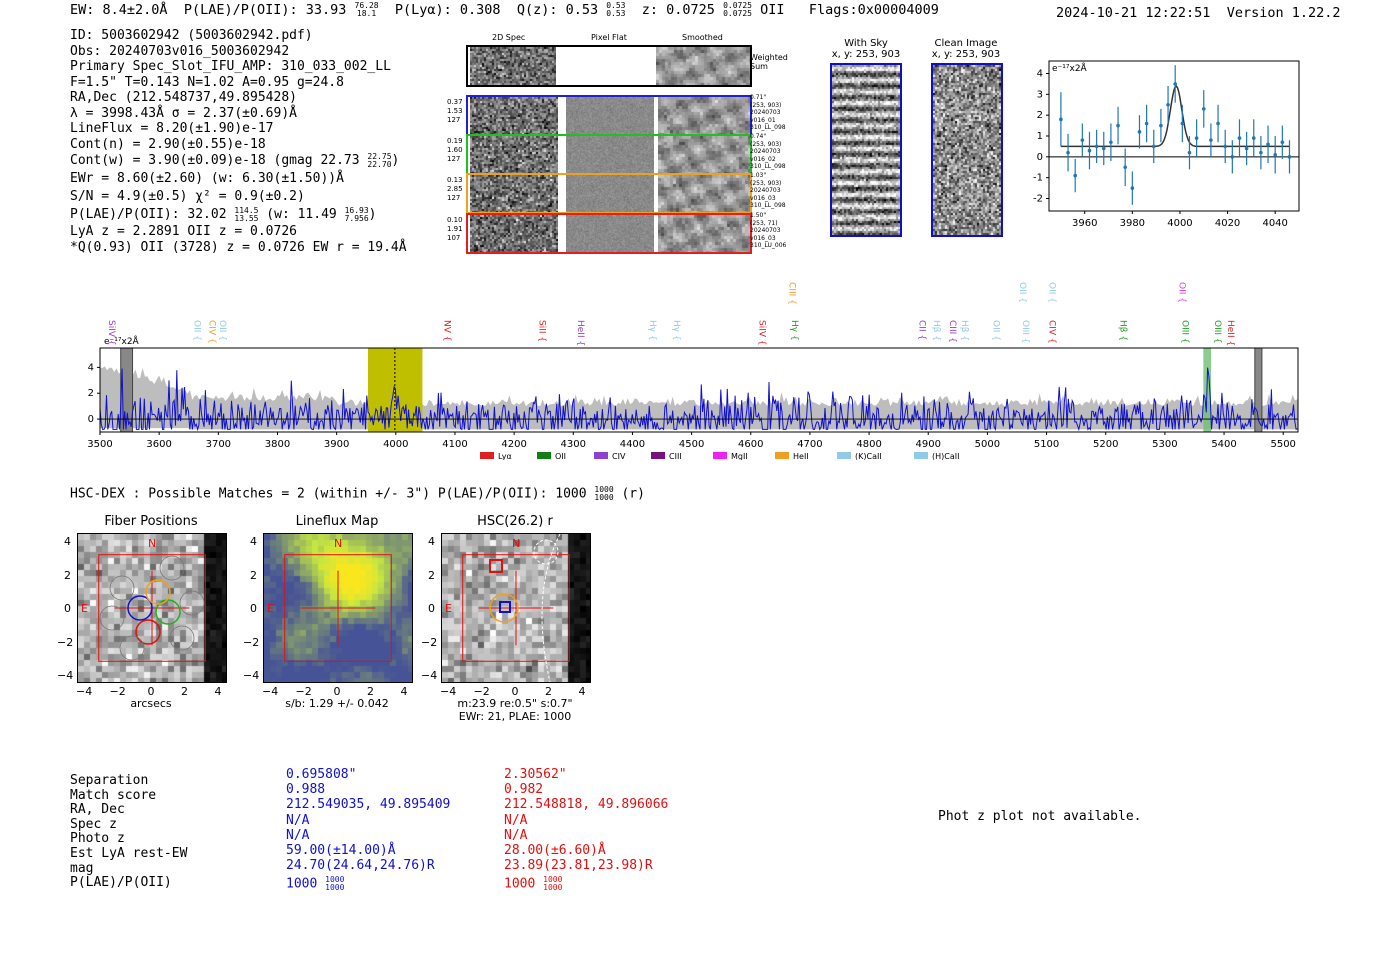 The width and height of the screenshot is (1400, 953). Describe the element at coordinates (505, 607) in the screenshot. I see `catalog-marker` at that location.